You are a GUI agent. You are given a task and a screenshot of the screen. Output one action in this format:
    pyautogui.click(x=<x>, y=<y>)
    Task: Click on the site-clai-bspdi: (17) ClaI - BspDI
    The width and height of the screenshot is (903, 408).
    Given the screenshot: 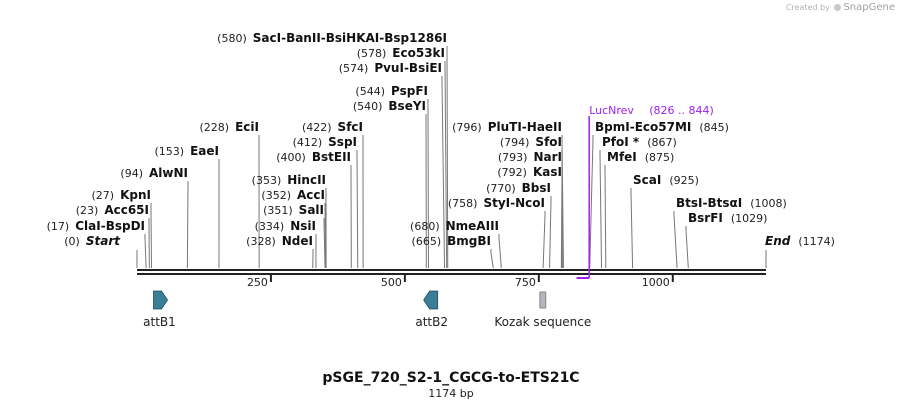 What is the action you would take?
    pyautogui.click(x=96, y=226)
    